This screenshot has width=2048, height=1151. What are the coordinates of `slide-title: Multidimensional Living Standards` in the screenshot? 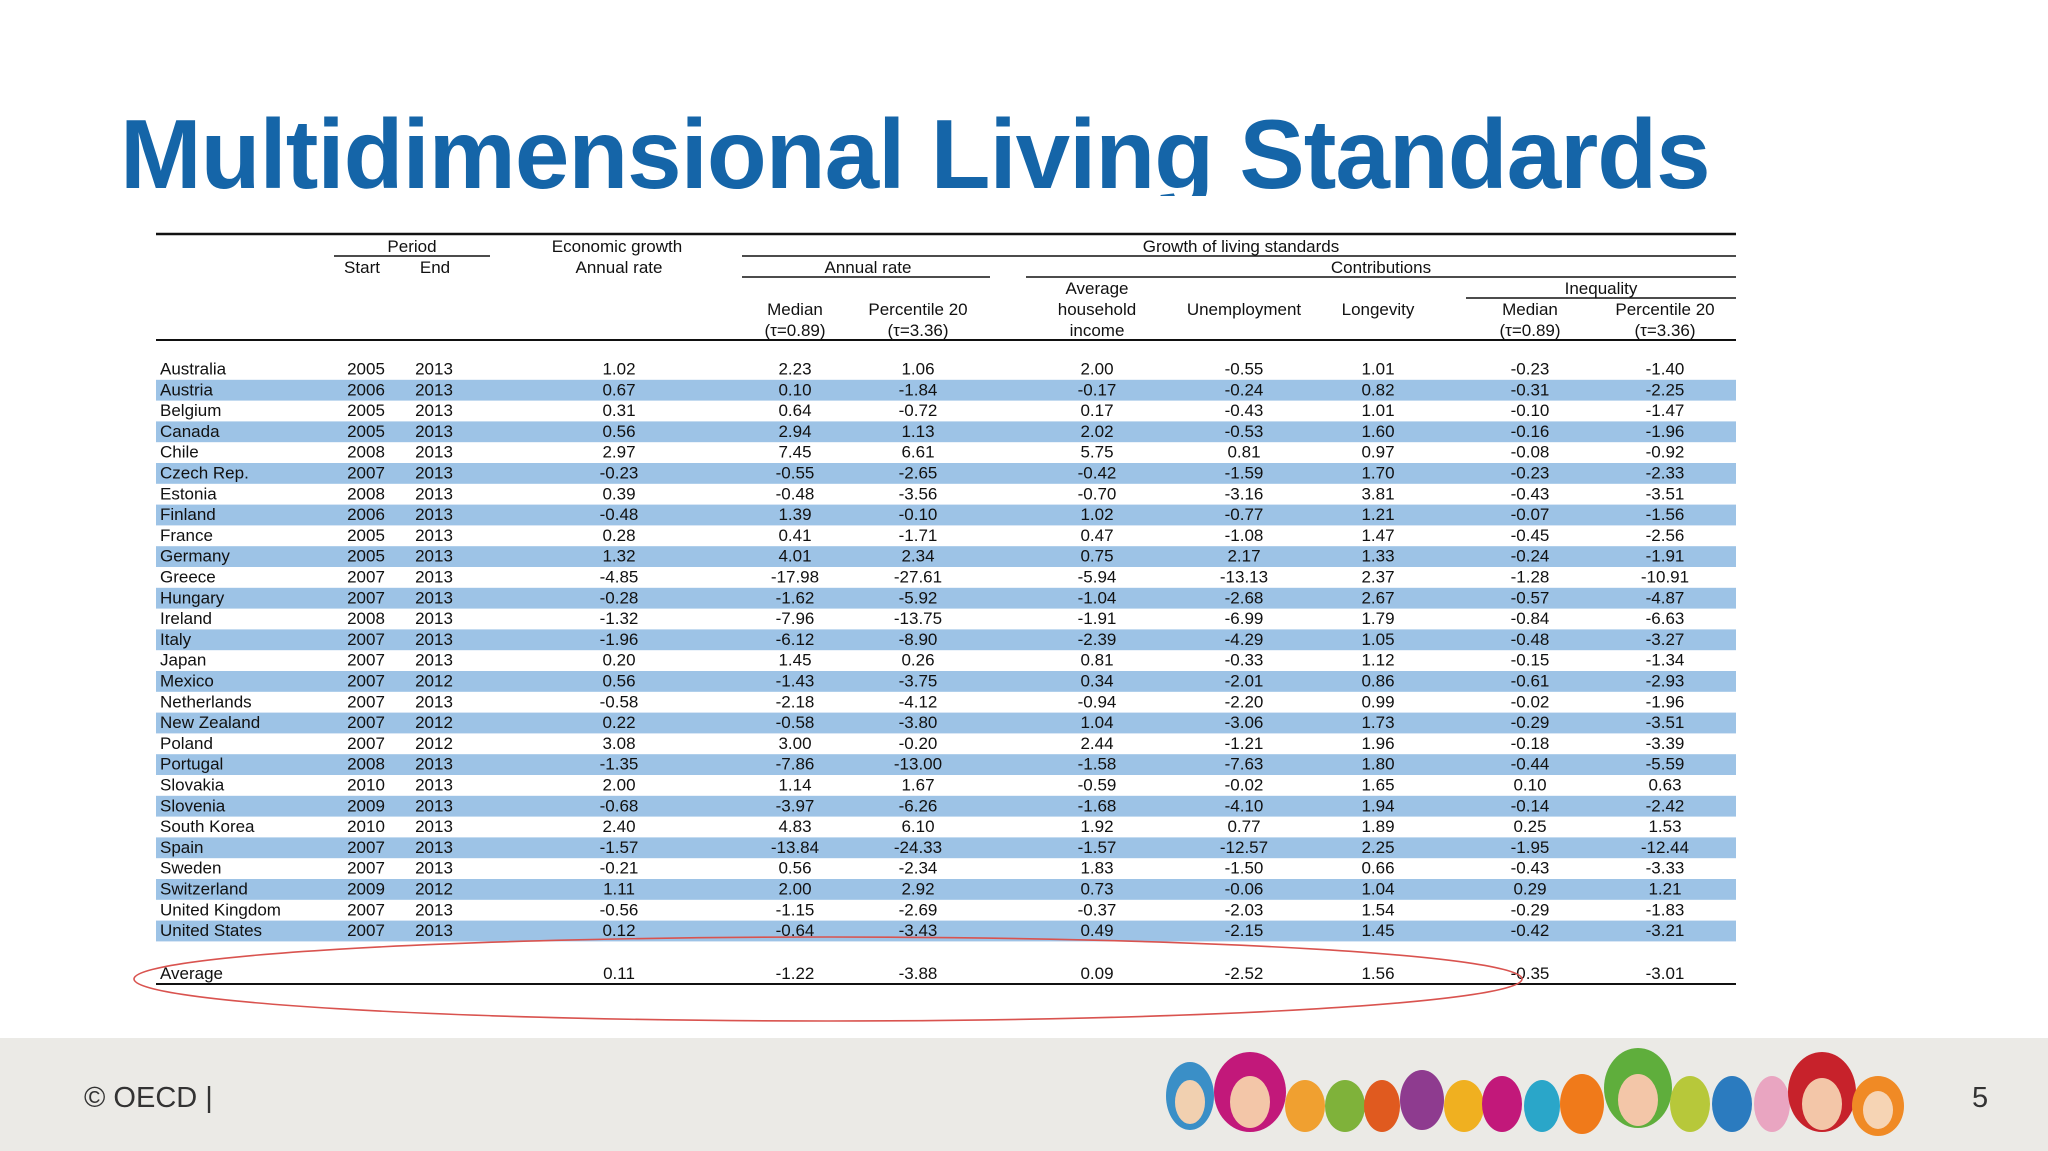 It's located at (915, 154).